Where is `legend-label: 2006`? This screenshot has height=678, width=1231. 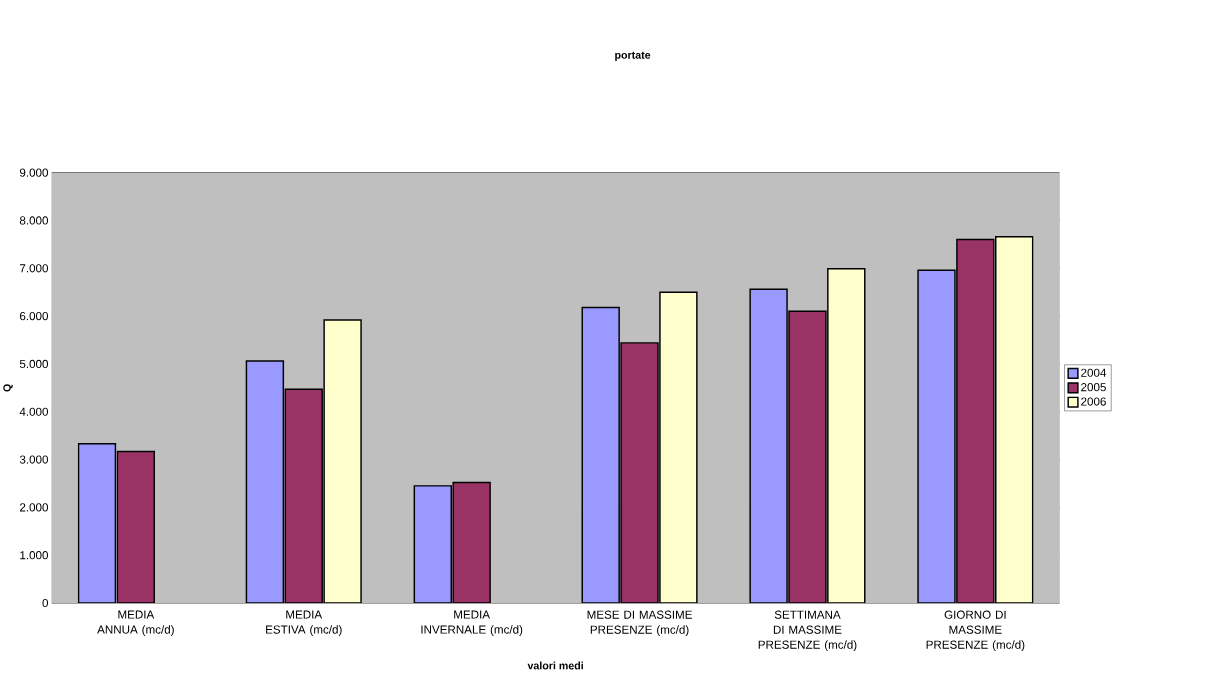 legend-label: 2006 is located at coordinates (1093, 401).